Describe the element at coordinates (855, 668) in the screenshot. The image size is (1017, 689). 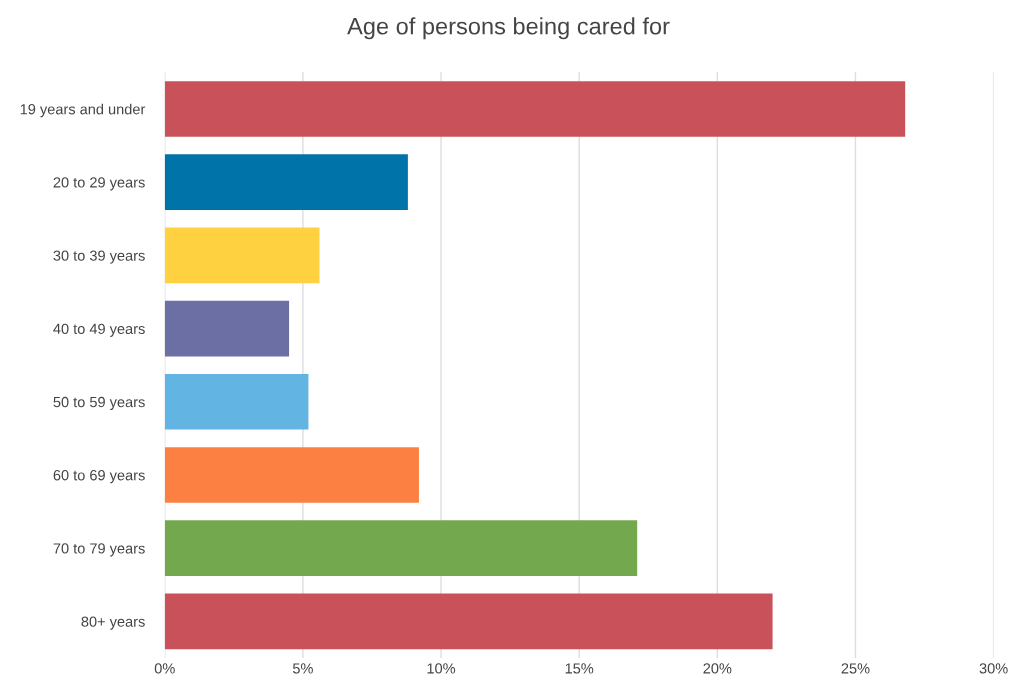
I see `x-tick-label: 25%` at that location.